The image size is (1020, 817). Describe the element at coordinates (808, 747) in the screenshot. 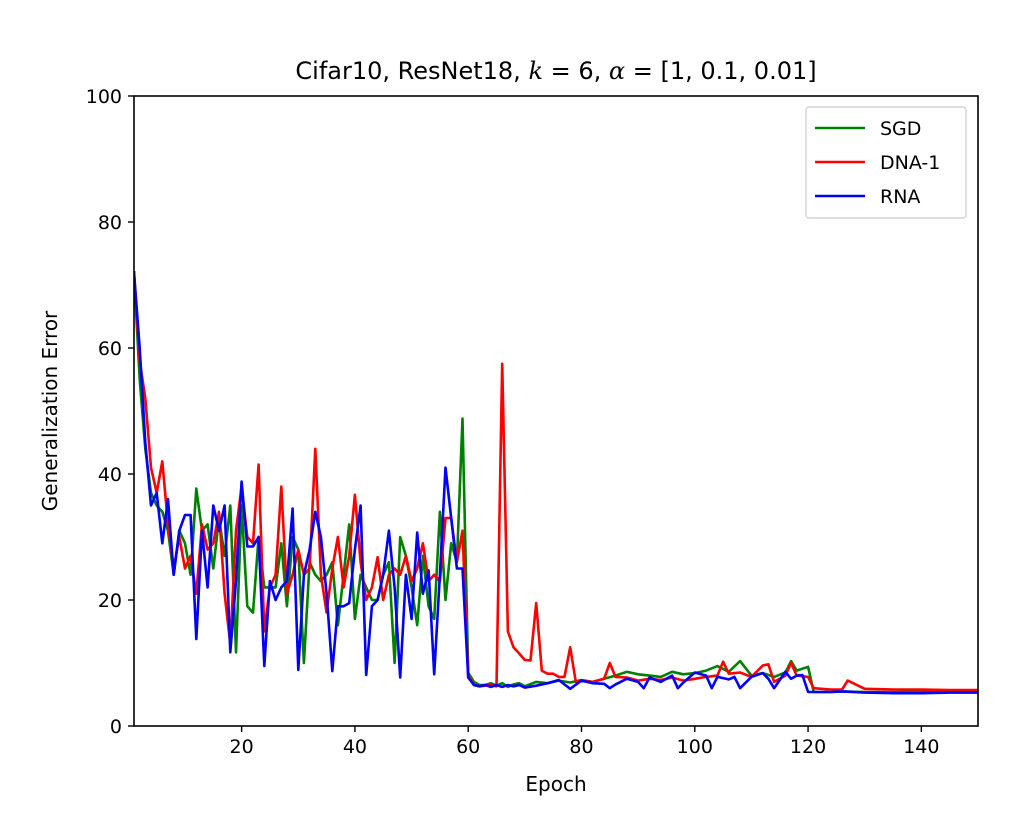

I see `x-tick-label: 120` at that location.